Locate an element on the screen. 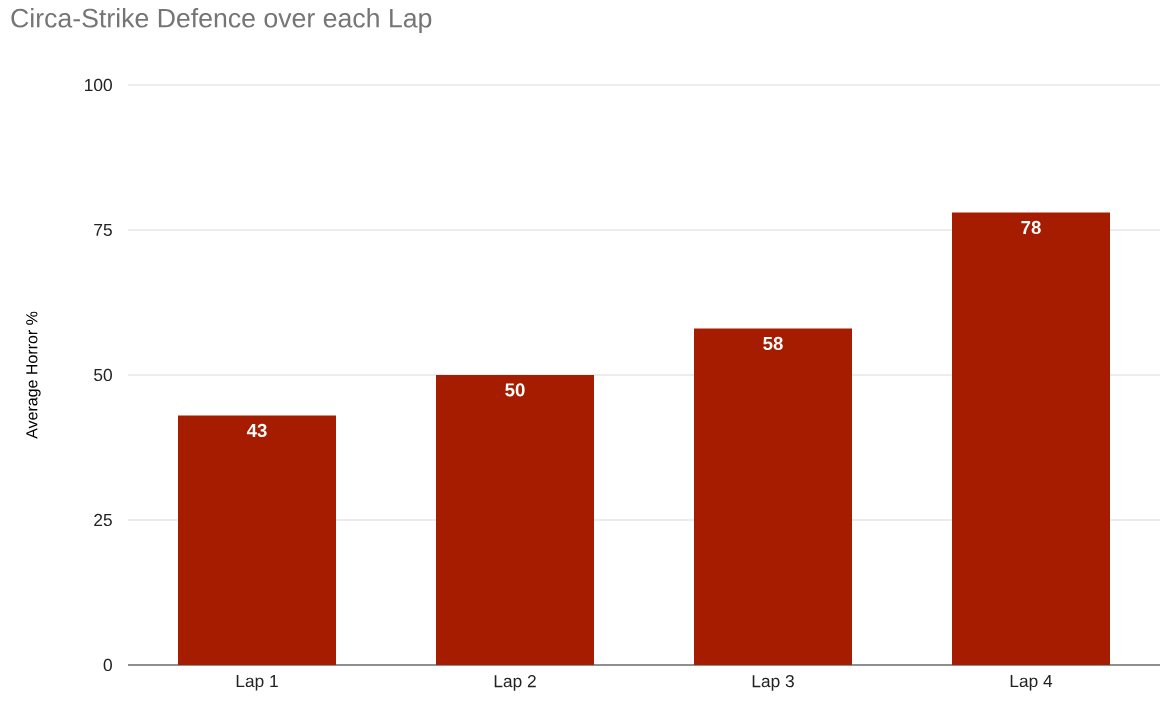 The height and width of the screenshot is (706, 1172). y-tick-label: 100 is located at coordinates (98, 85).